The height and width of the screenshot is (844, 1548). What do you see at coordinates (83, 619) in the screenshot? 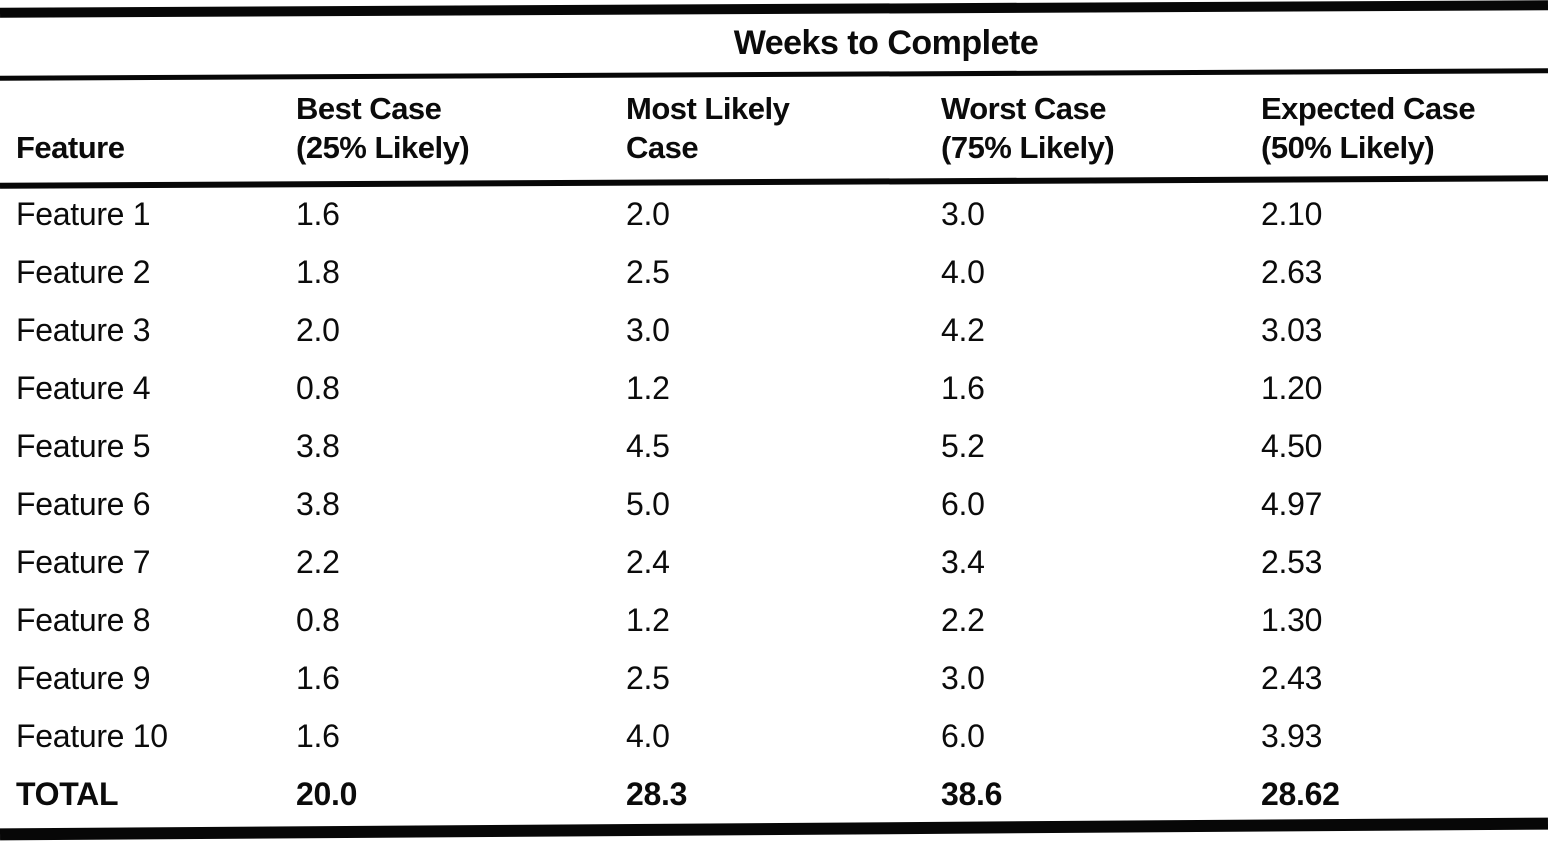
I see `cell-feature: Feature 8` at bounding box center [83, 619].